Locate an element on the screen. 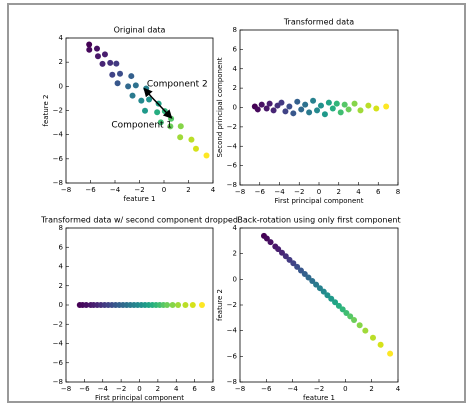 The image size is (474, 413). y-axis-label: Second principal component is located at coordinates (220, 107).